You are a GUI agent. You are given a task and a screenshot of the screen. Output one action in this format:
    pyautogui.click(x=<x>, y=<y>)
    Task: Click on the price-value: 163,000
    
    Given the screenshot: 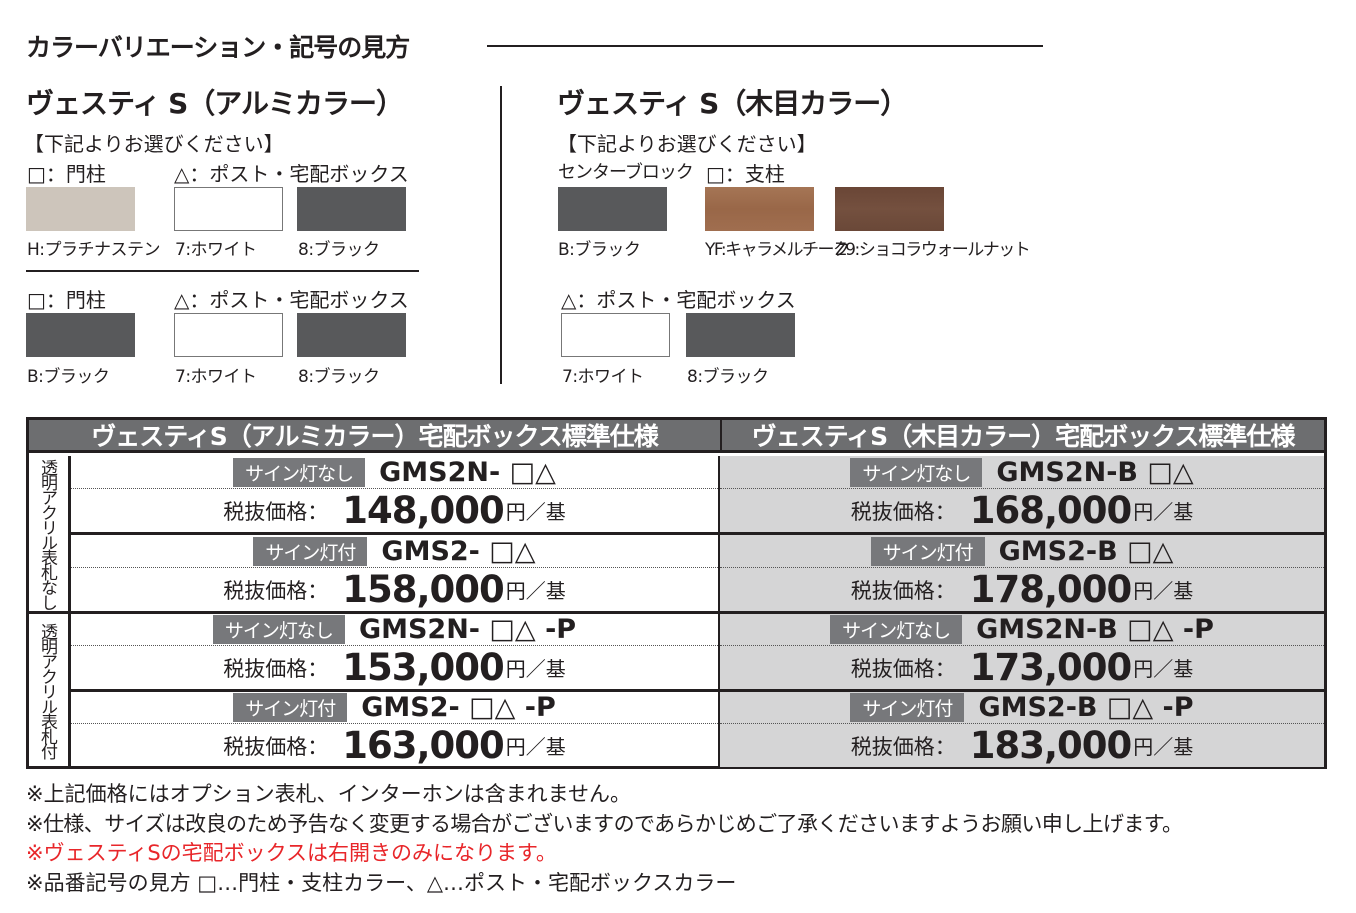 What is the action you would take?
    pyautogui.click(x=423, y=745)
    